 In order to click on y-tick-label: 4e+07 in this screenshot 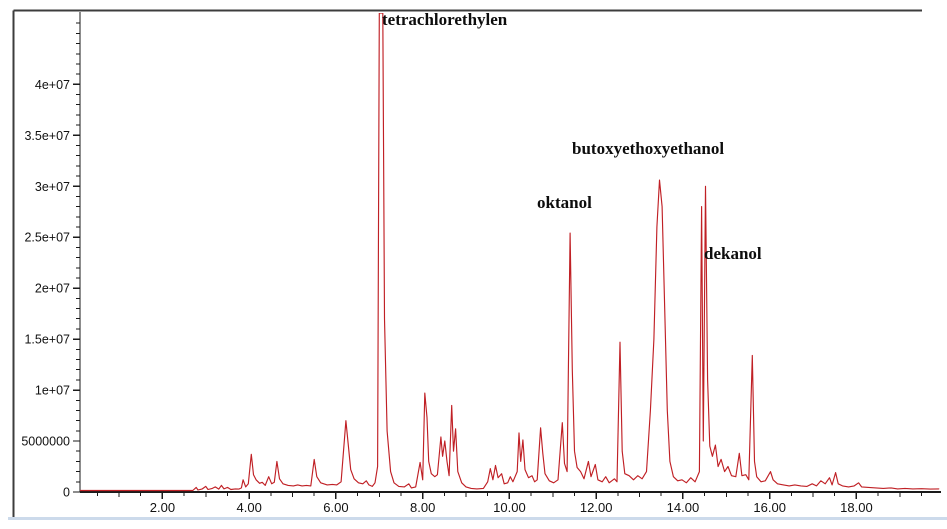, I will do `click(52, 85)`.